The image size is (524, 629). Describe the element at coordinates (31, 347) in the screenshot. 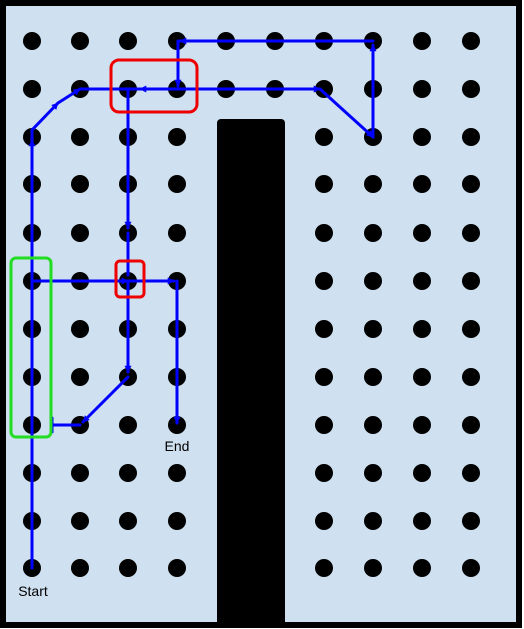

I see `highlight-box-green` at that location.